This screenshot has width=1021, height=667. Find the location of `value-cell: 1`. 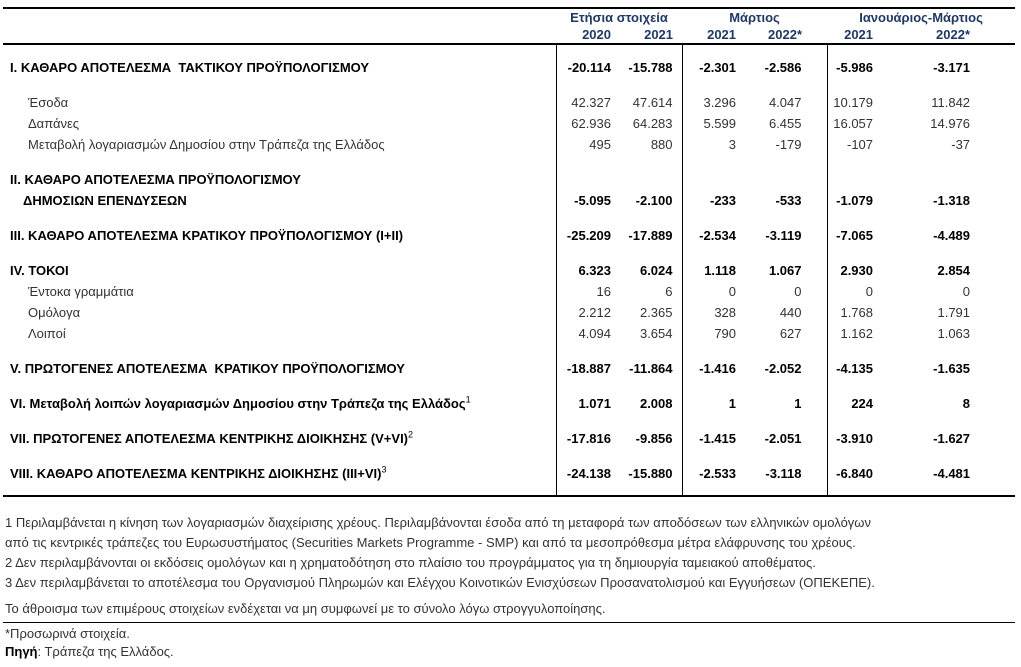

value-cell: 1 is located at coordinates (732, 403).